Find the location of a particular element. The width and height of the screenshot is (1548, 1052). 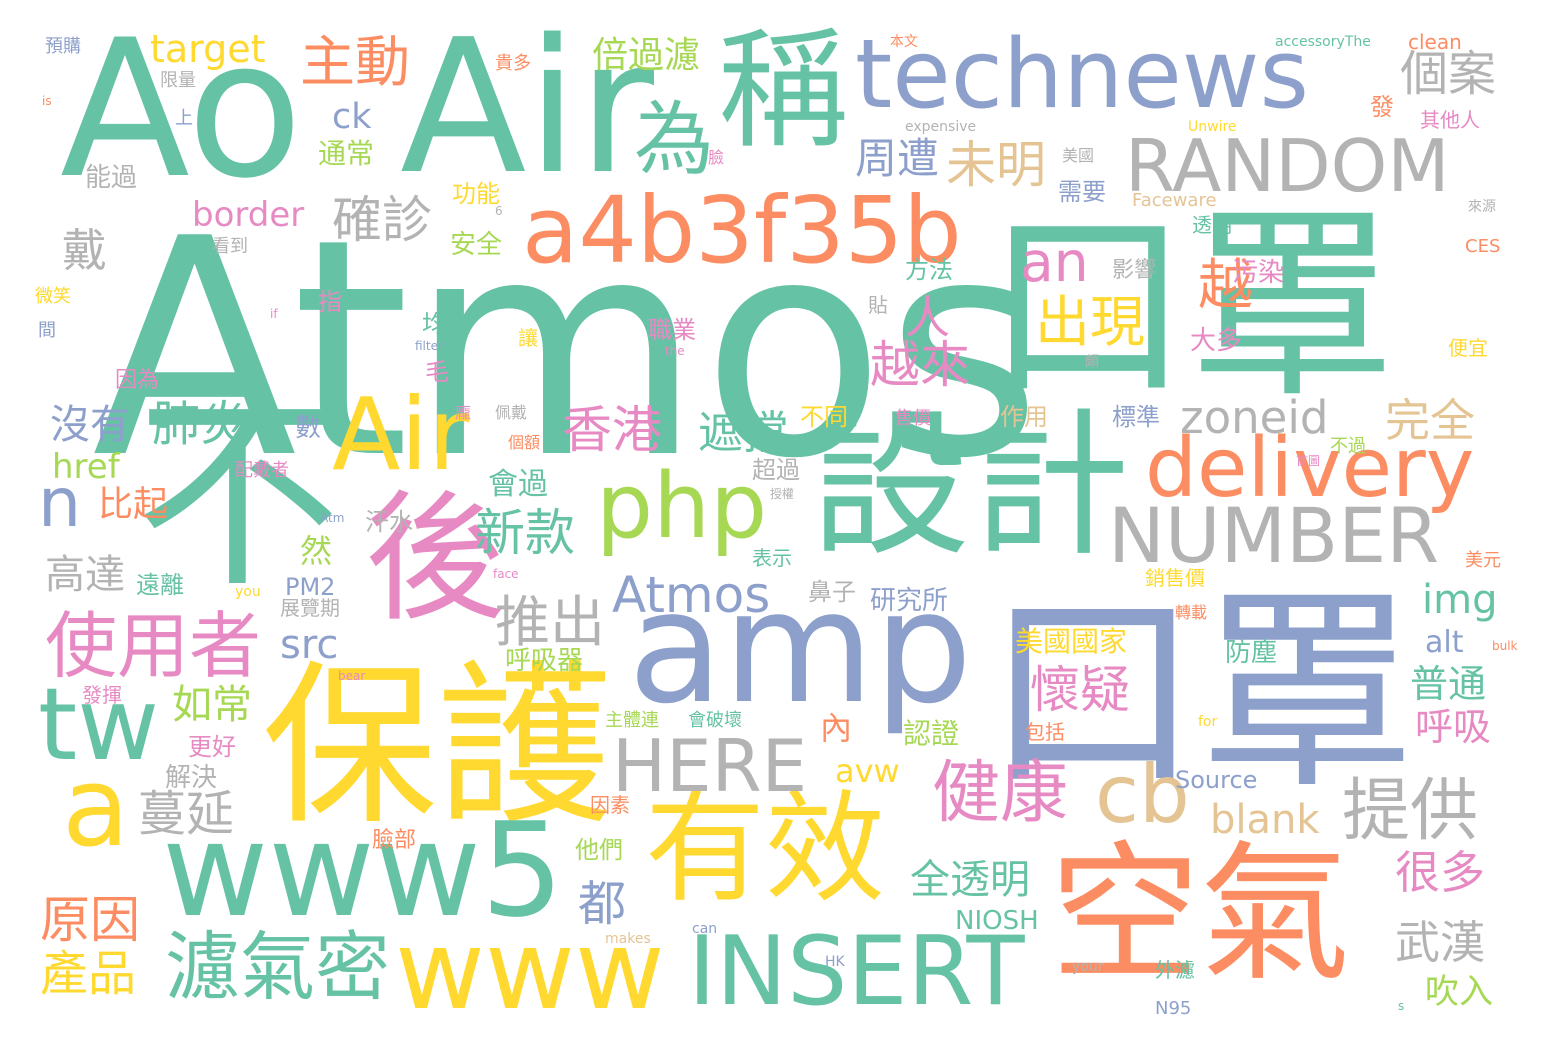

word-tamen: 他們 is located at coordinates (599, 850).